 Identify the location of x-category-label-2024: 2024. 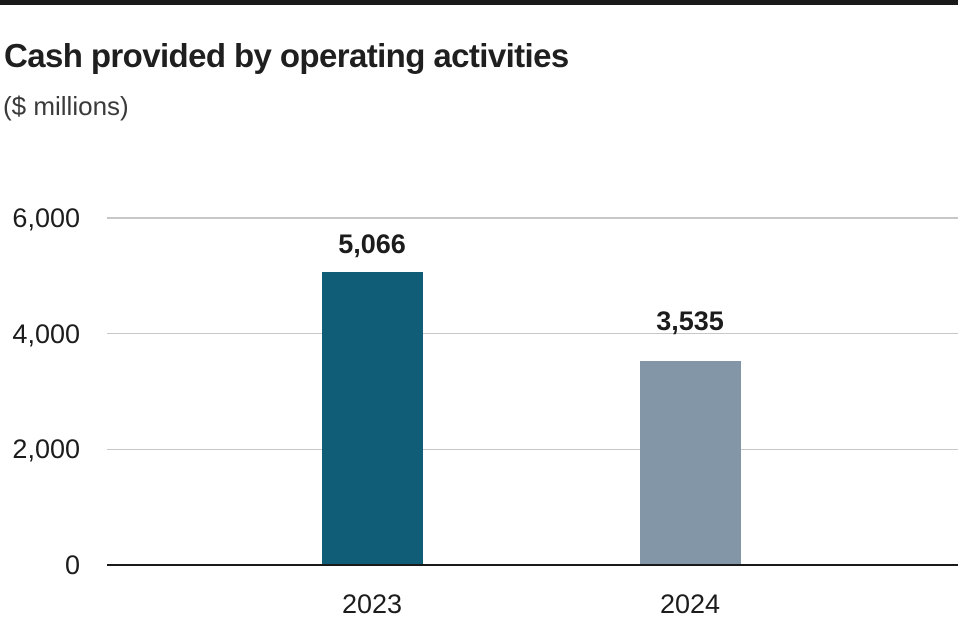
(690, 604).